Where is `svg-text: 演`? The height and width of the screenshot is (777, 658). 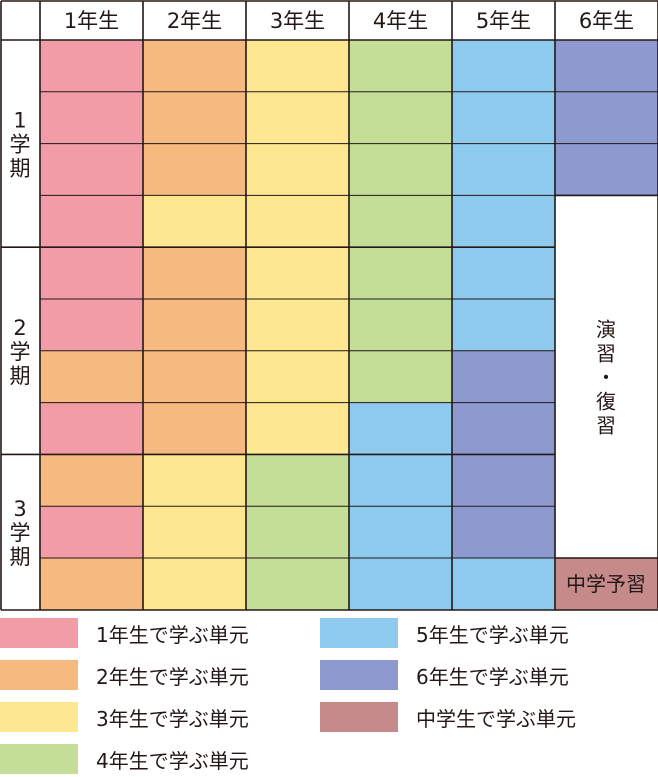 svg-text: 演 is located at coordinates (606, 330).